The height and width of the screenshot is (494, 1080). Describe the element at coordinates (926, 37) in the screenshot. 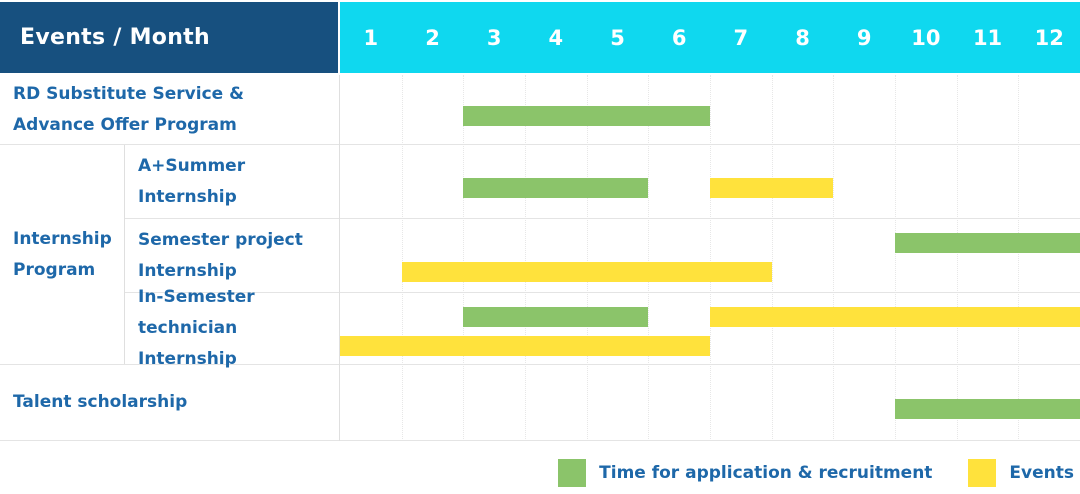

I see `month-header-cell: 10` at that location.